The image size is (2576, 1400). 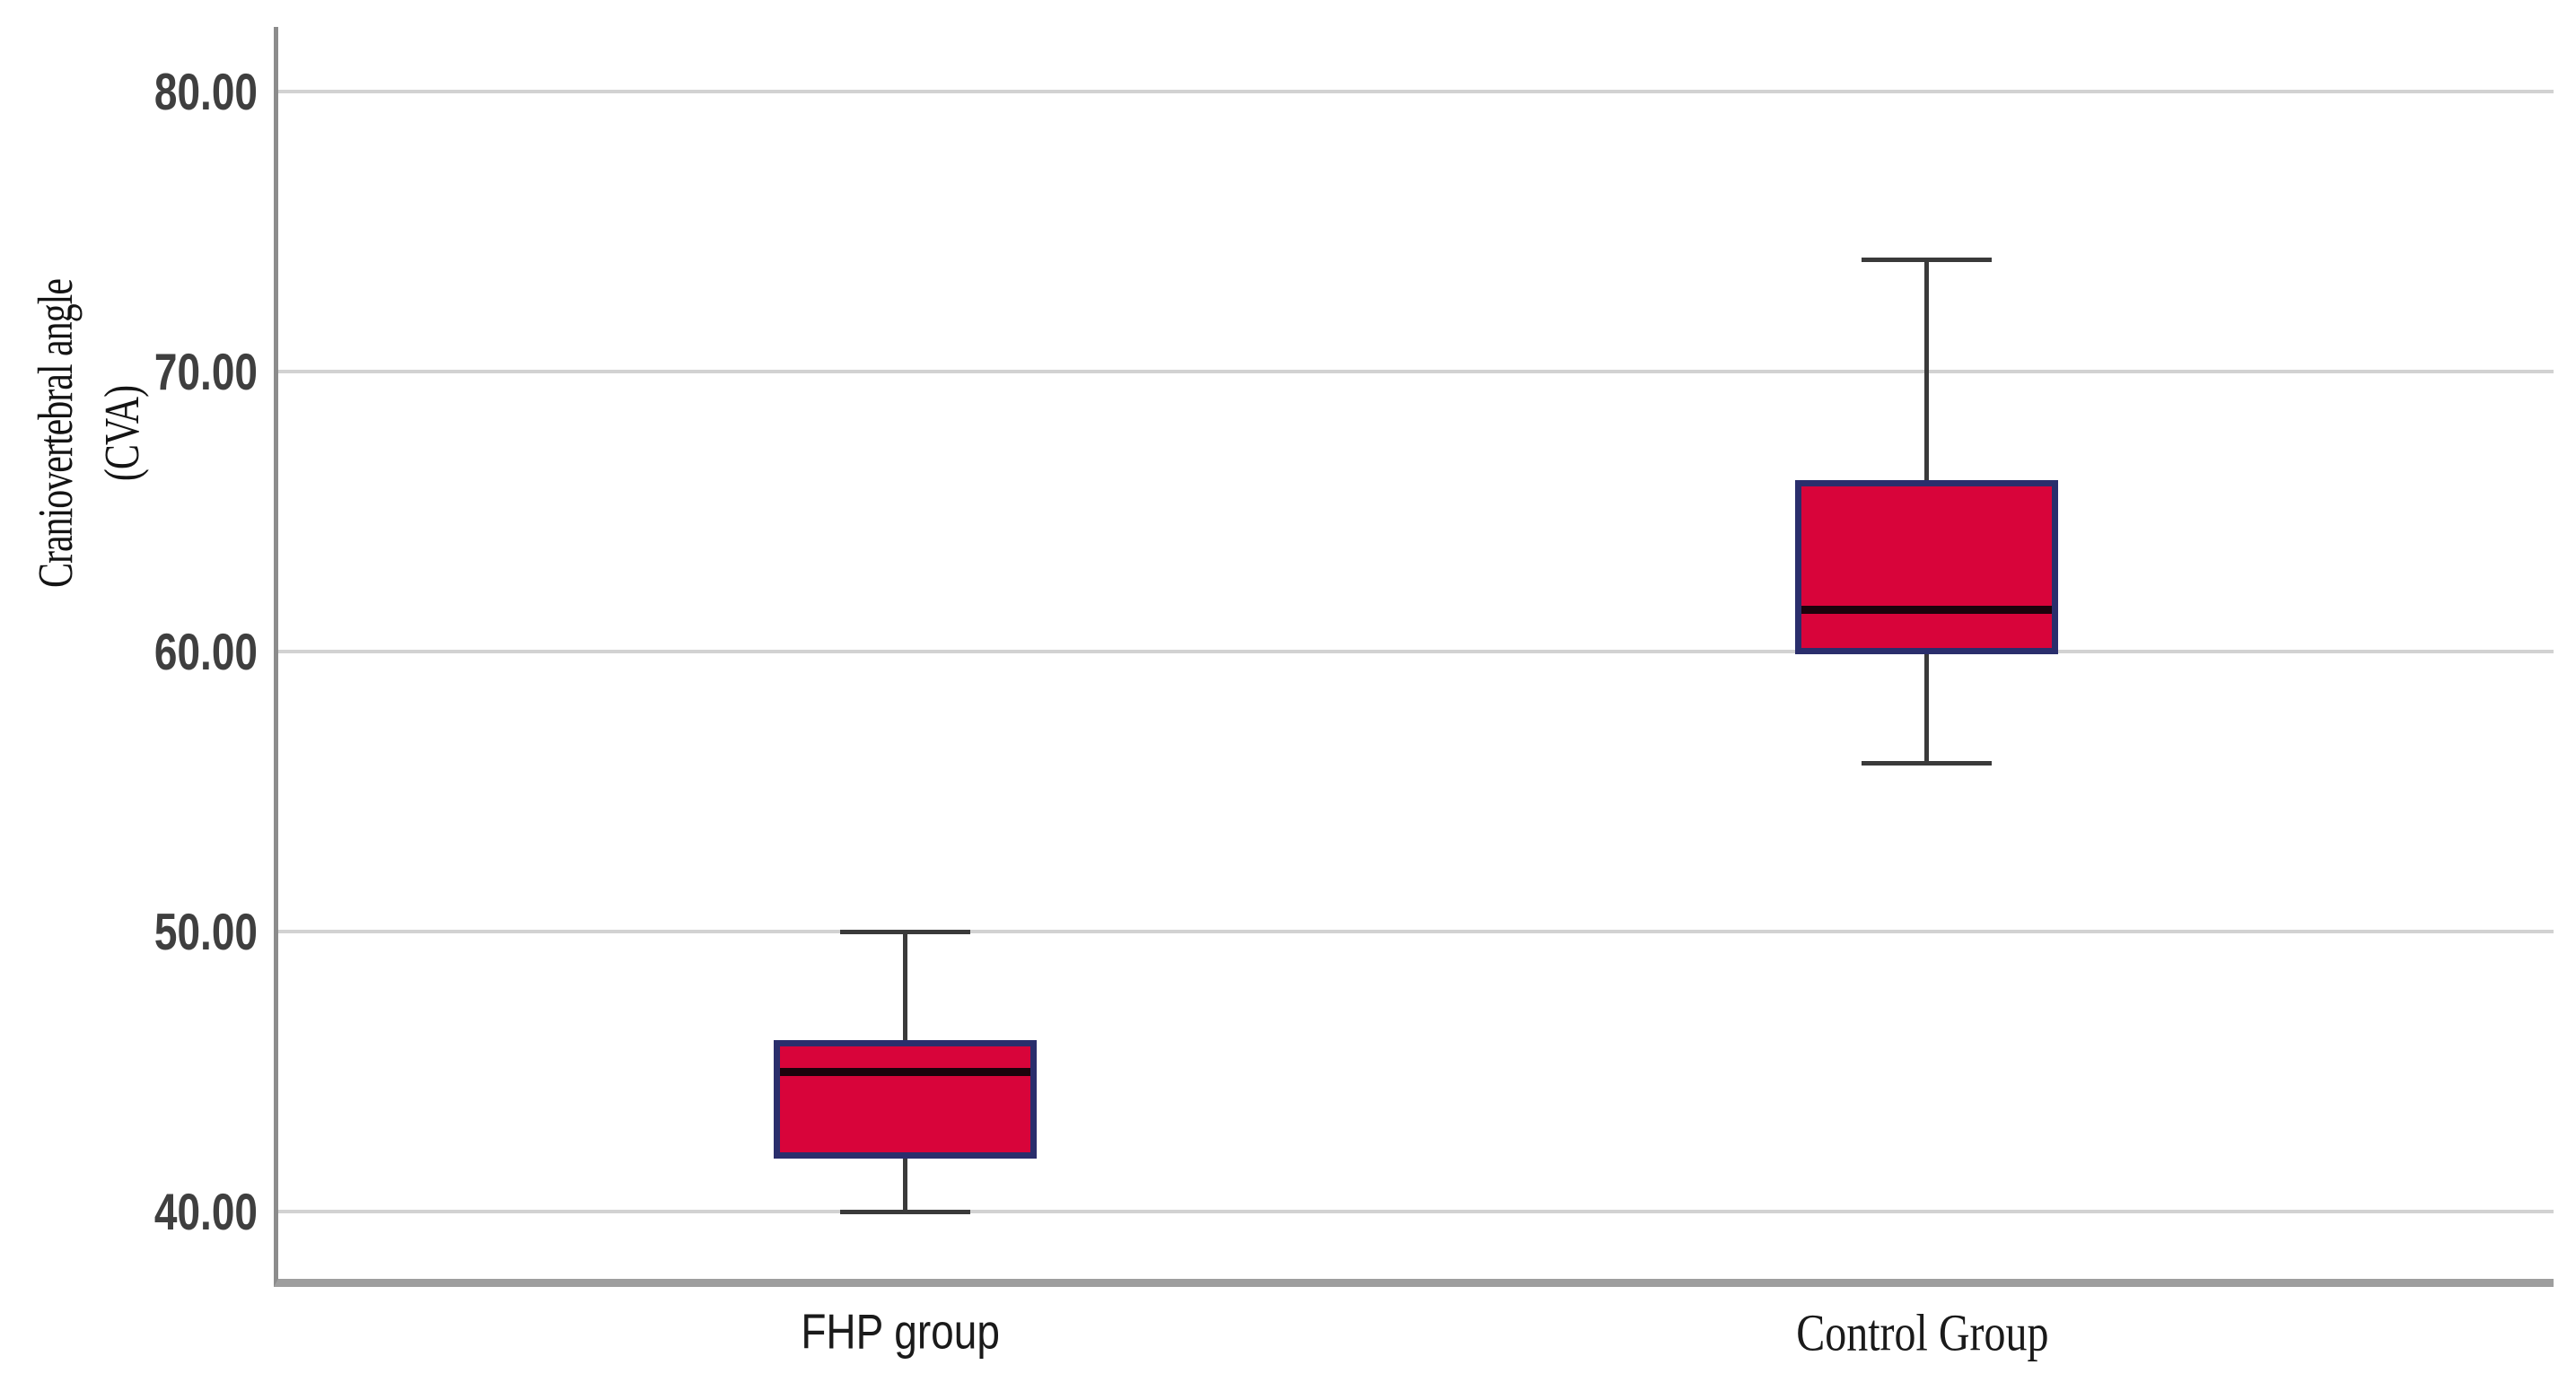 I want to click on y-tick-label-60: 60.00, so click(x=205, y=652).